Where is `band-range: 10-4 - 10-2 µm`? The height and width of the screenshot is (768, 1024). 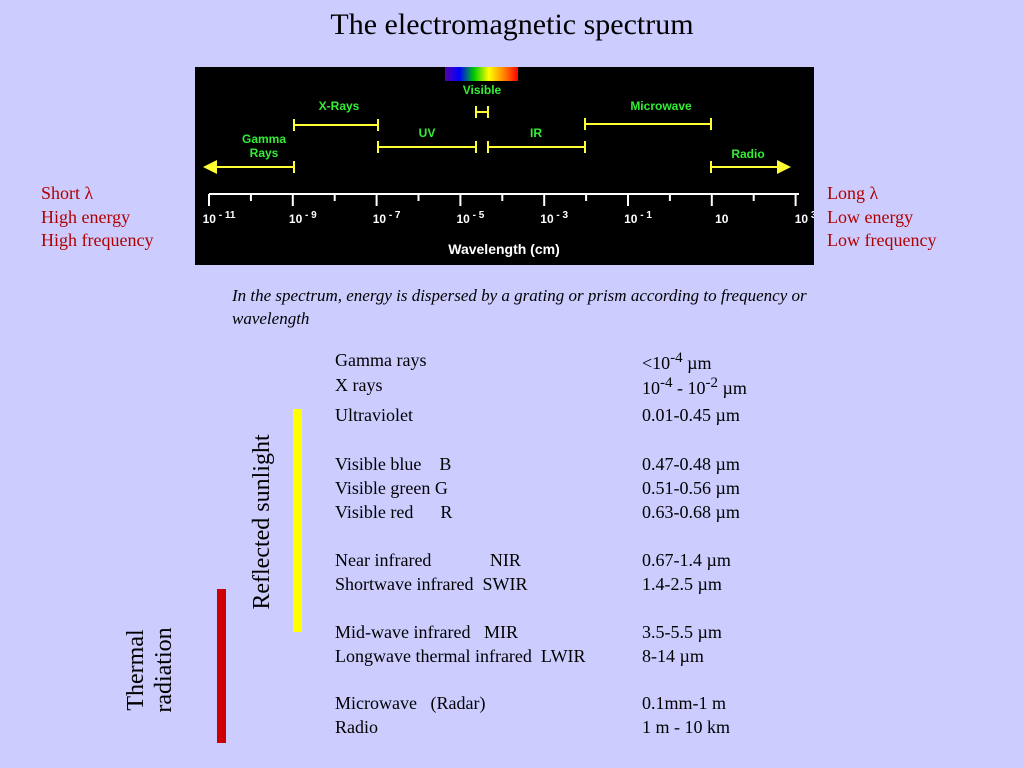
band-range: 10-4 - 10-2 µm is located at coordinates (694, 386).